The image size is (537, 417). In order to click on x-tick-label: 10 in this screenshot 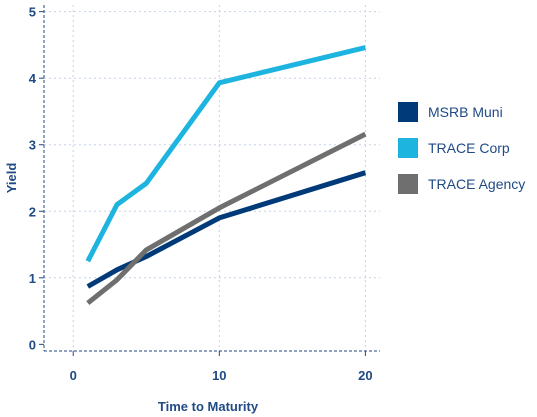, I will do `click(219, 375)`.